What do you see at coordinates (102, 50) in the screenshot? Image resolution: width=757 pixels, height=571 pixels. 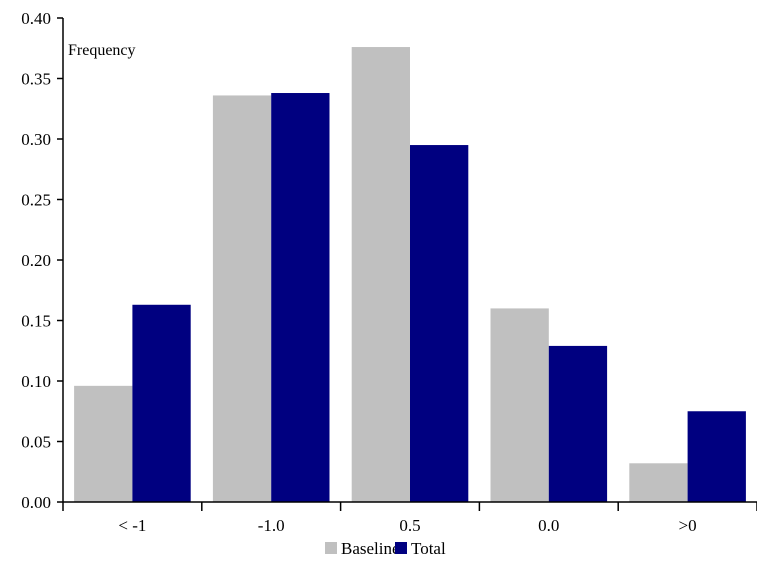 I see `frequency-annotation: Frequency` at bounding box center [102, 50].